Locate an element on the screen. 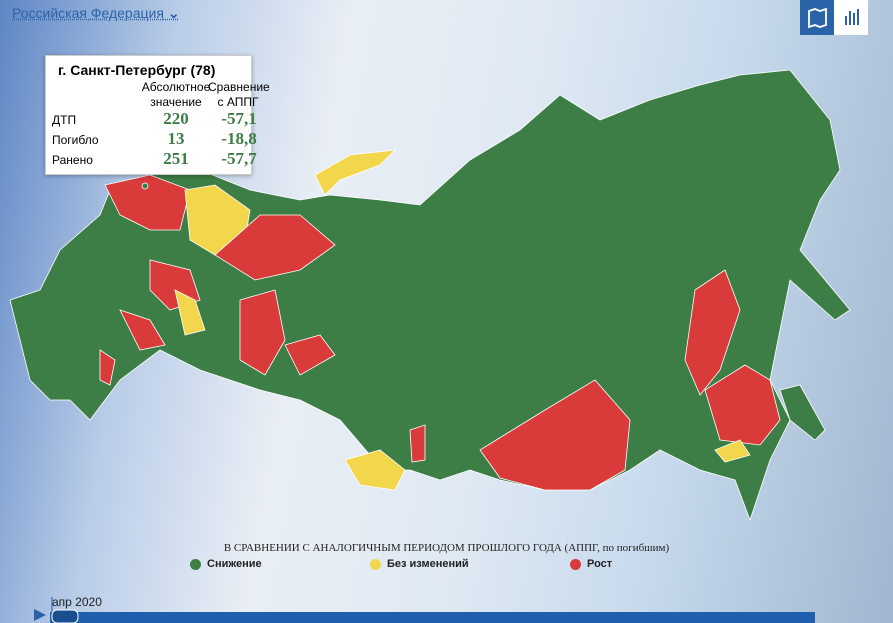  timeline-handle is located at coordinates (65, 616).